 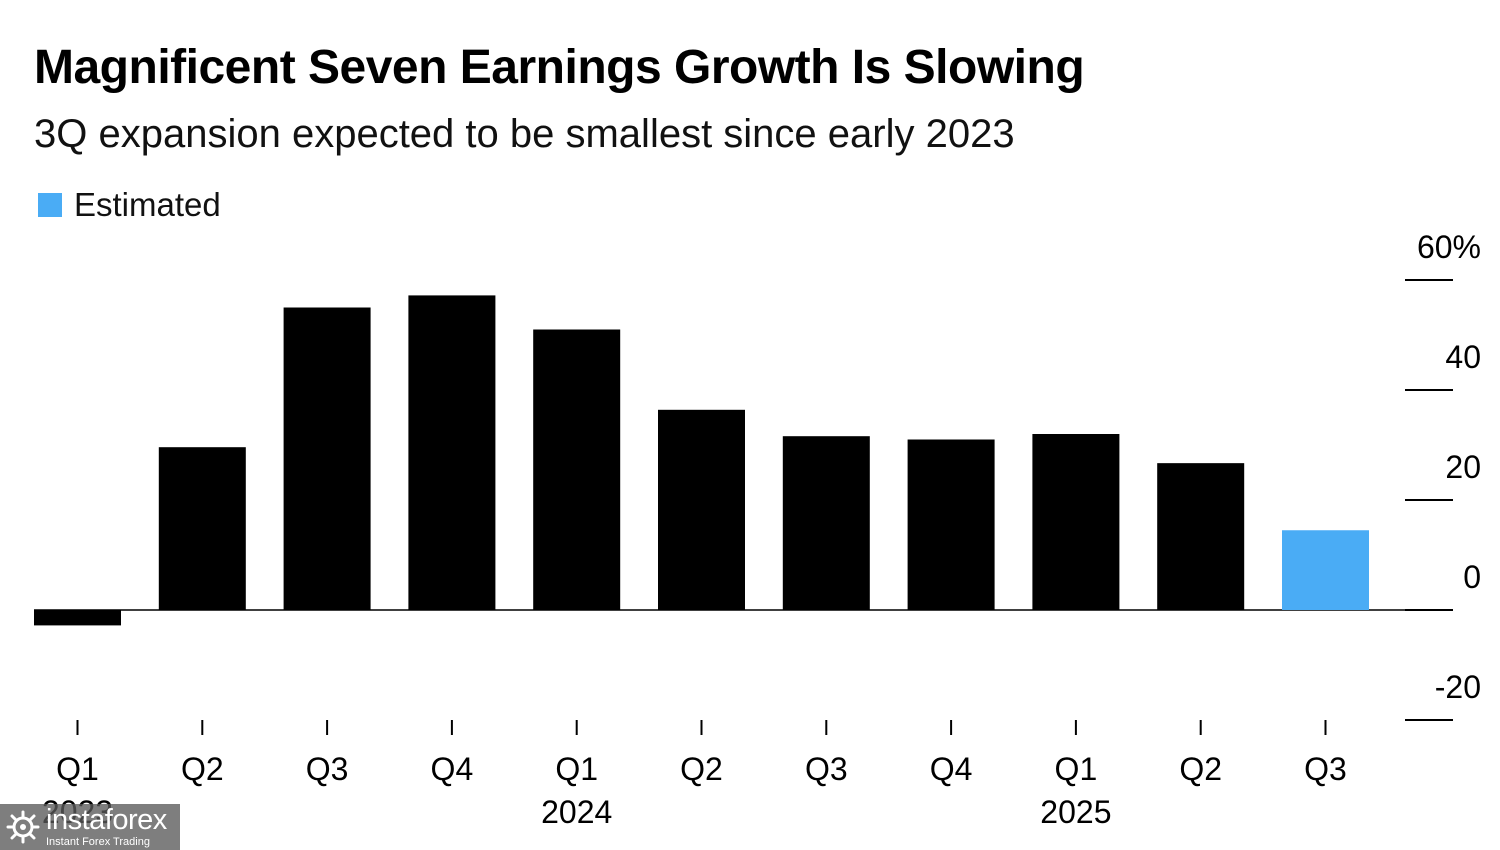 I want to click on y-tick-label: 60%, so click(x=1449, y=247).